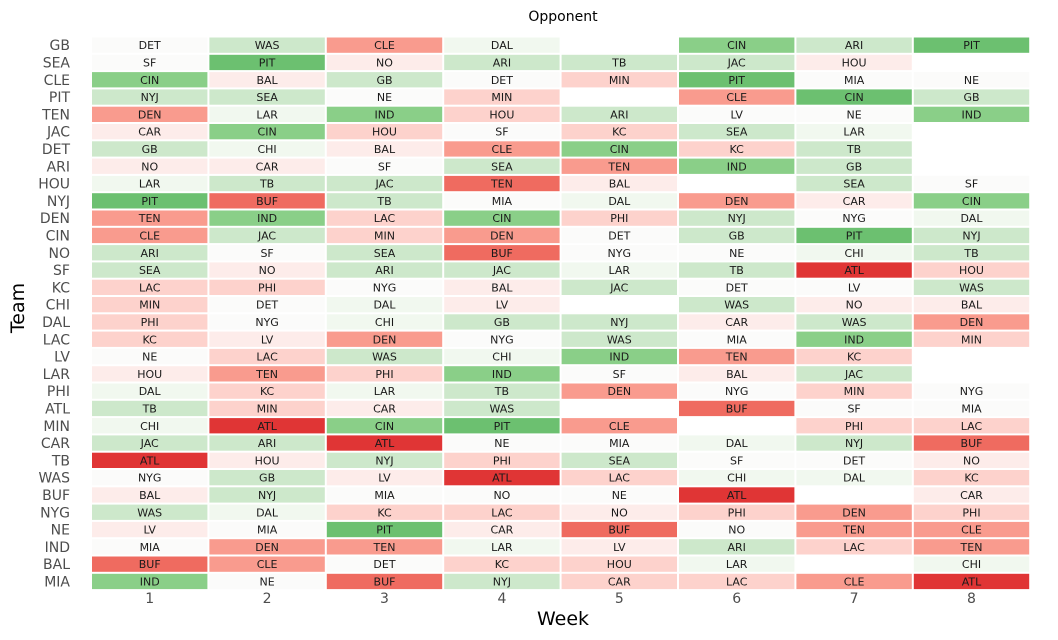  What do you see at coordinates (853, 530) in the screenshot?
I see `cell-label: TEN` at bounding box center [853, 530].